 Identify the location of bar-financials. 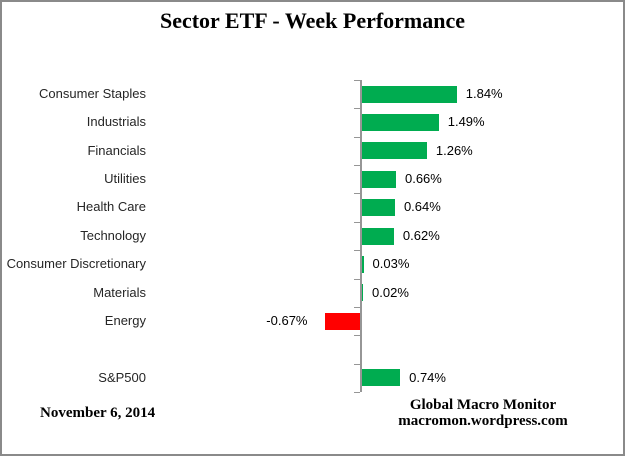
(394, 151).